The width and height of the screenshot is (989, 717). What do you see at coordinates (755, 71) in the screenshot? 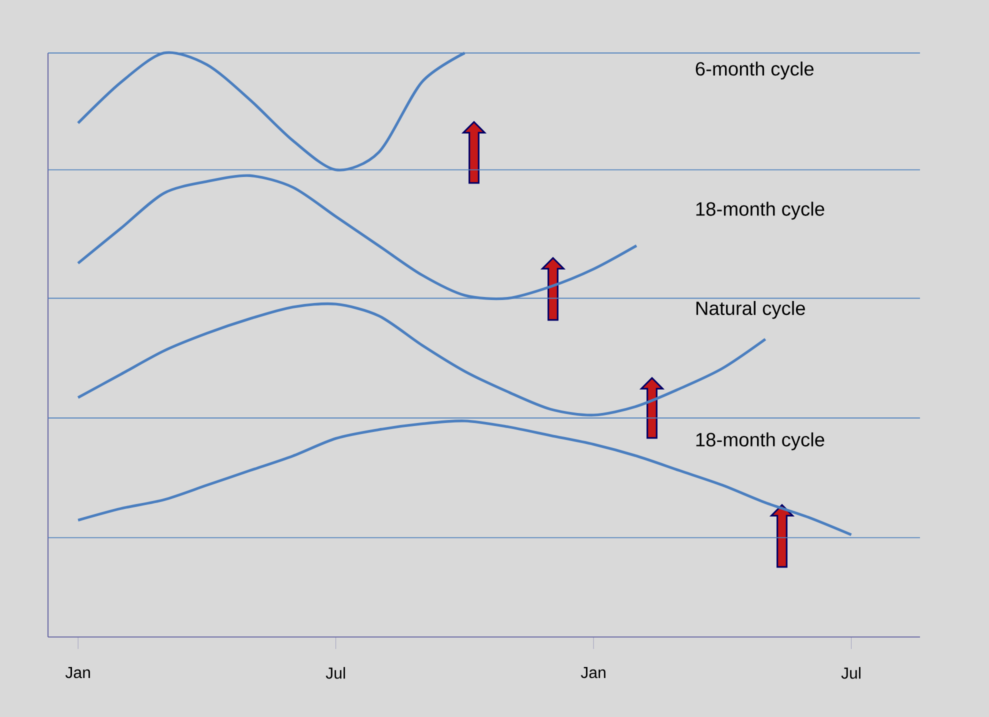
I see `annotation: 6-month cycle` at bounding box center [755, 71].